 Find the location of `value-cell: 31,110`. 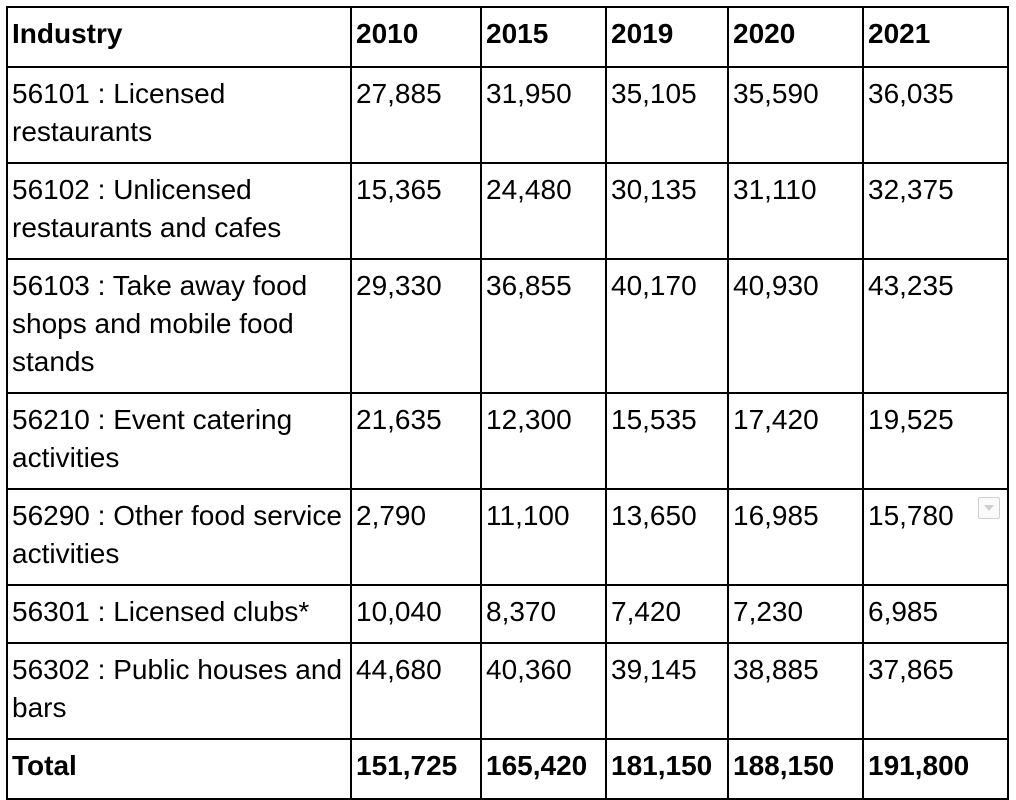

value-cell: 31,110 is located at coordinates (795, 211).